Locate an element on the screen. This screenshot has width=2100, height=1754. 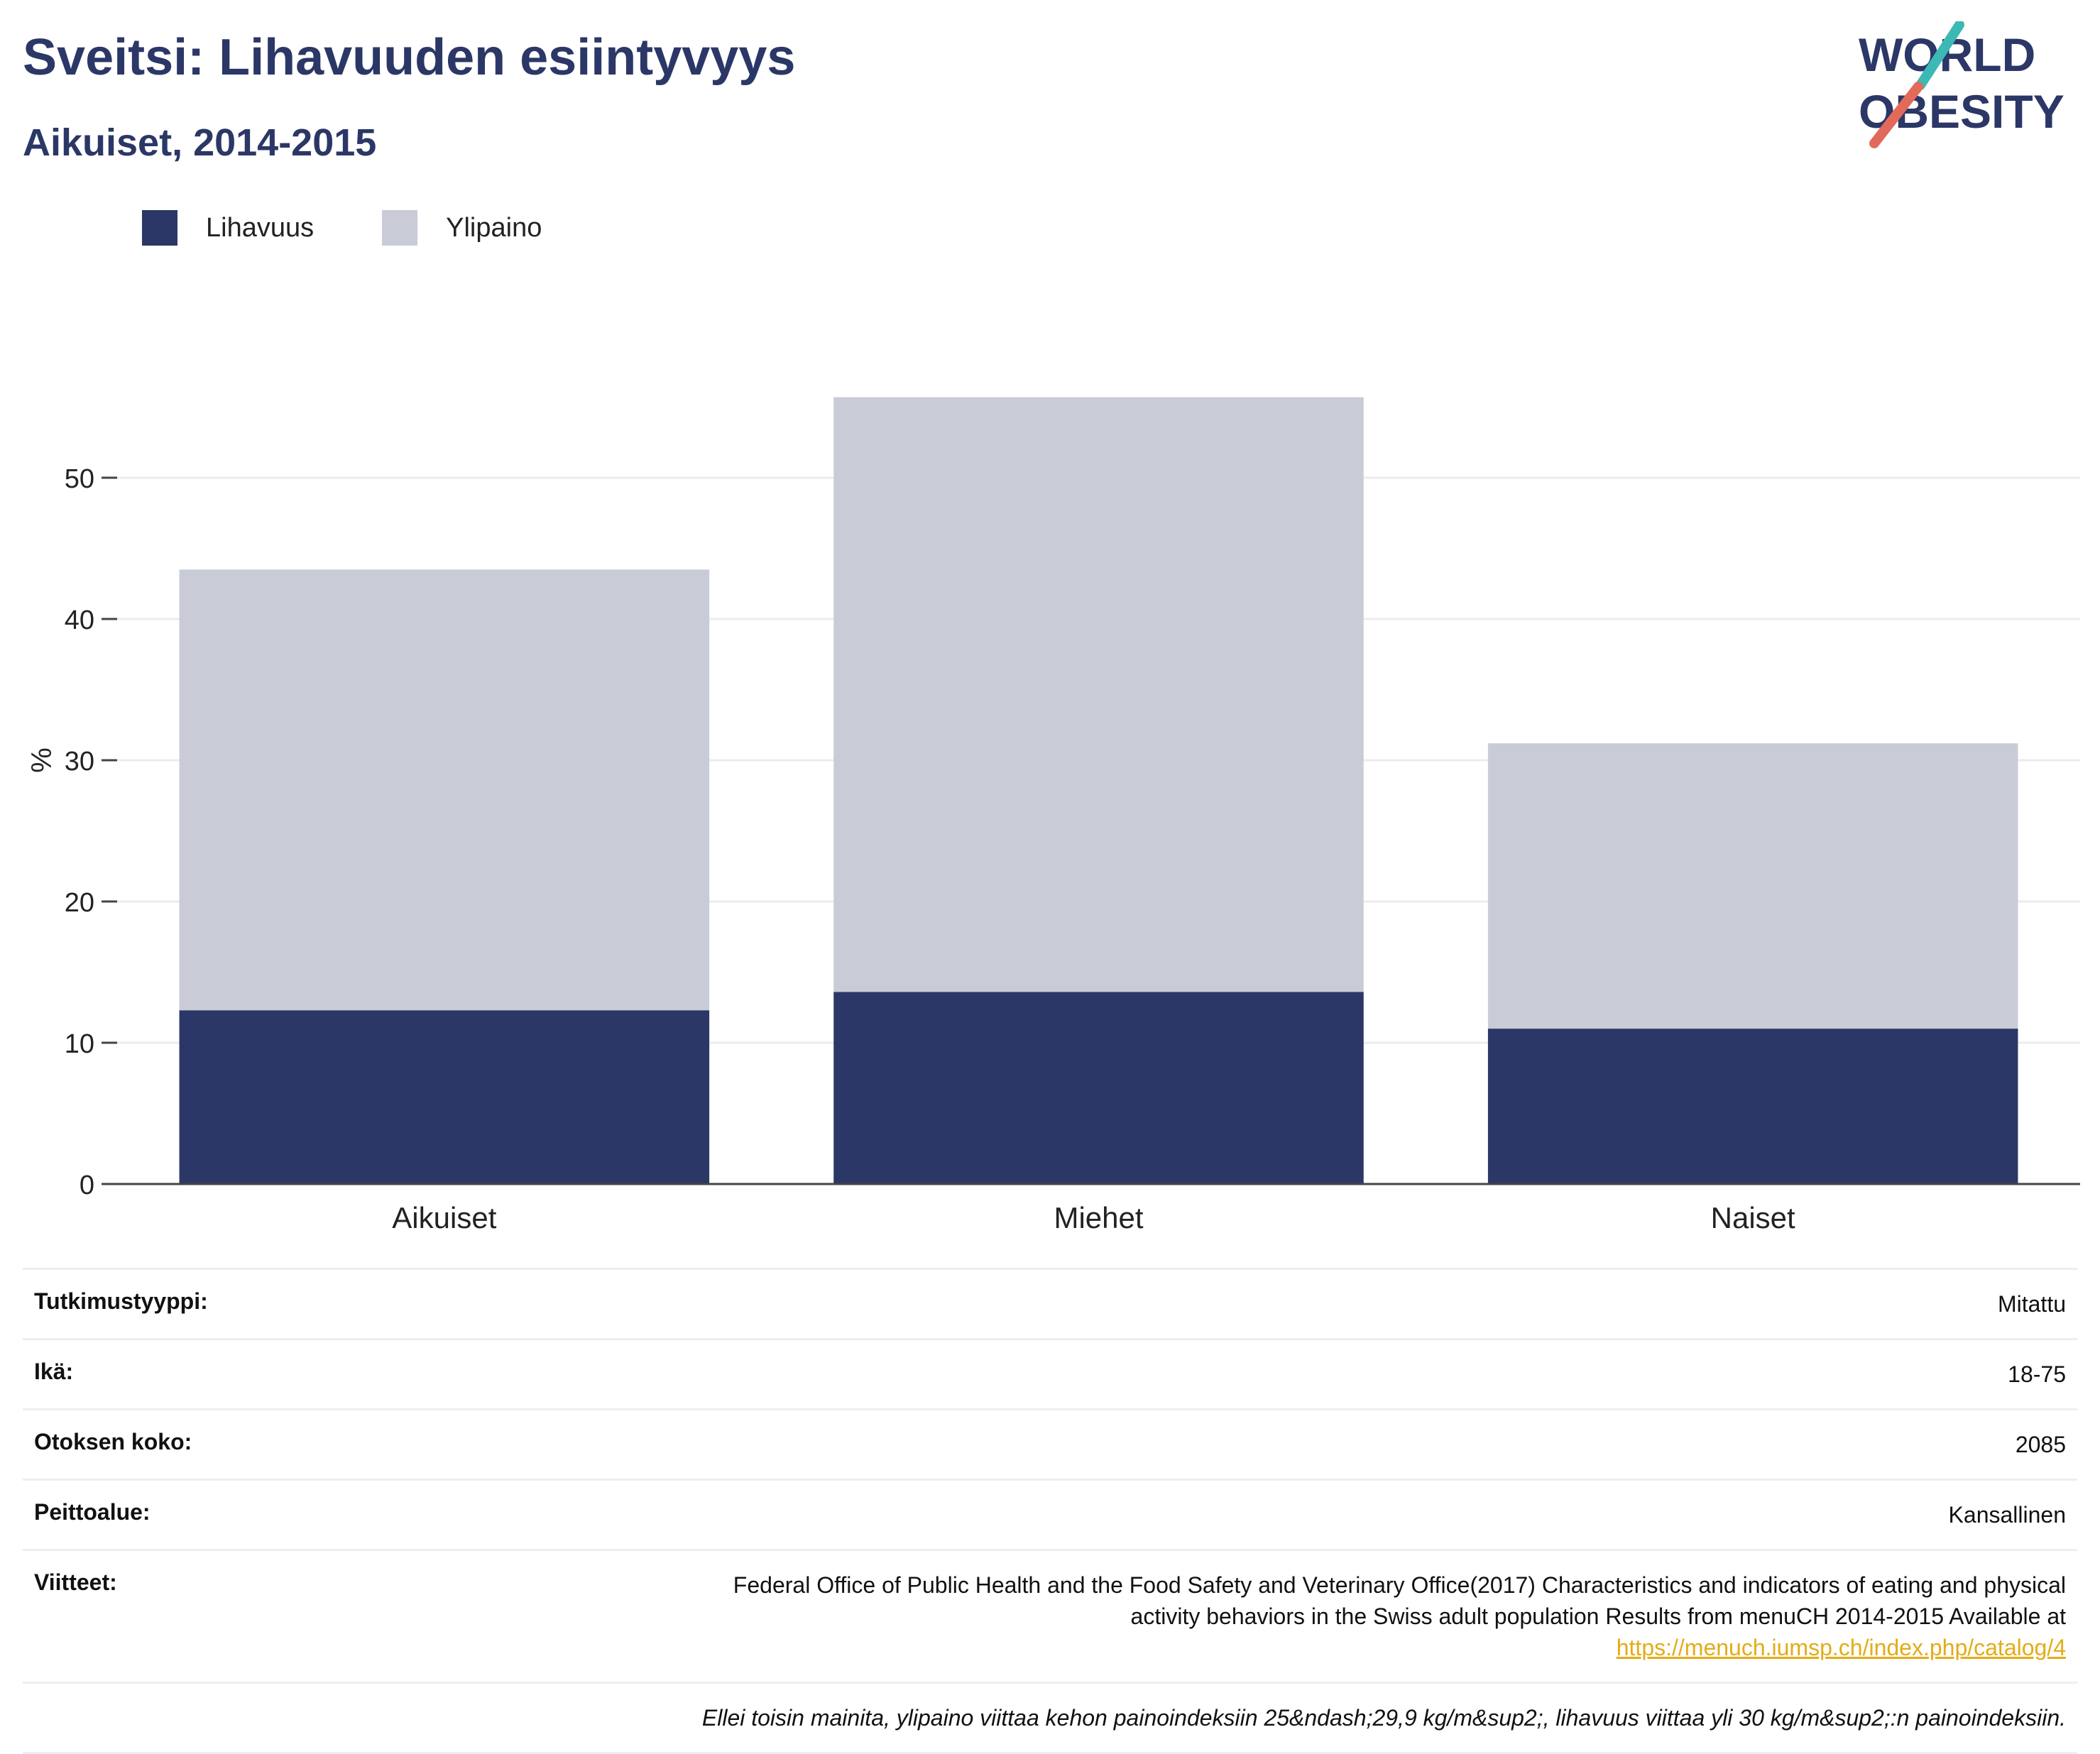
legend-swatch-obesity is located at coordinates (159, 228).